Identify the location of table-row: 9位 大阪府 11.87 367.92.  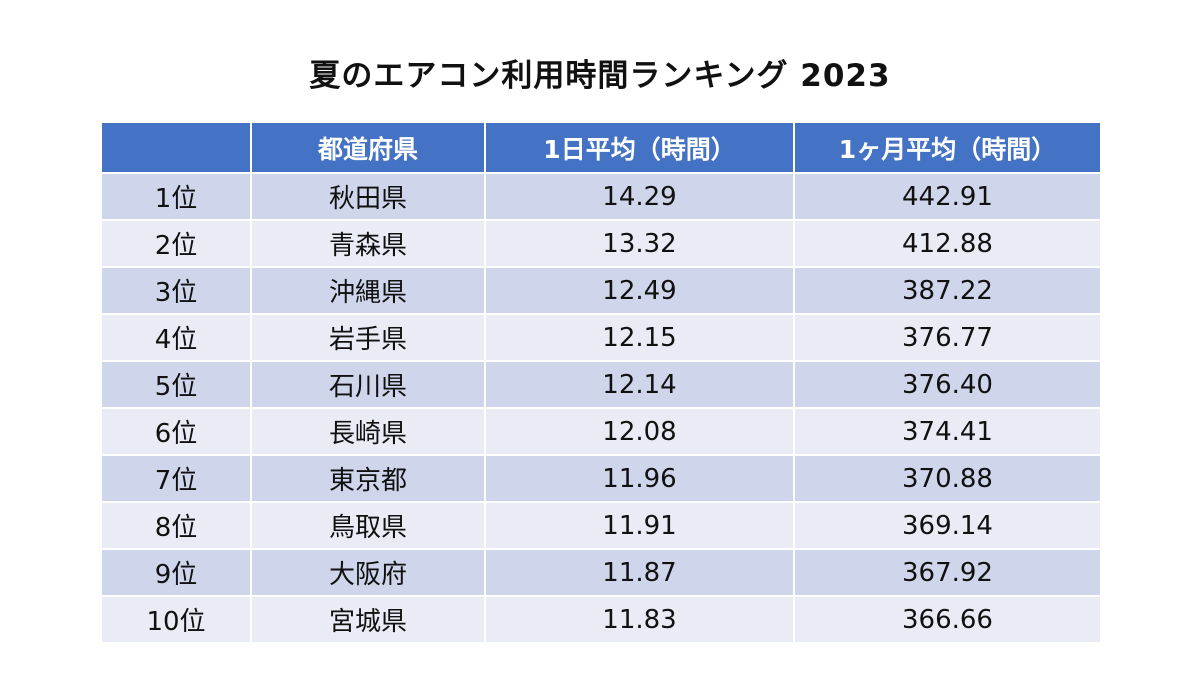
(601, 572).